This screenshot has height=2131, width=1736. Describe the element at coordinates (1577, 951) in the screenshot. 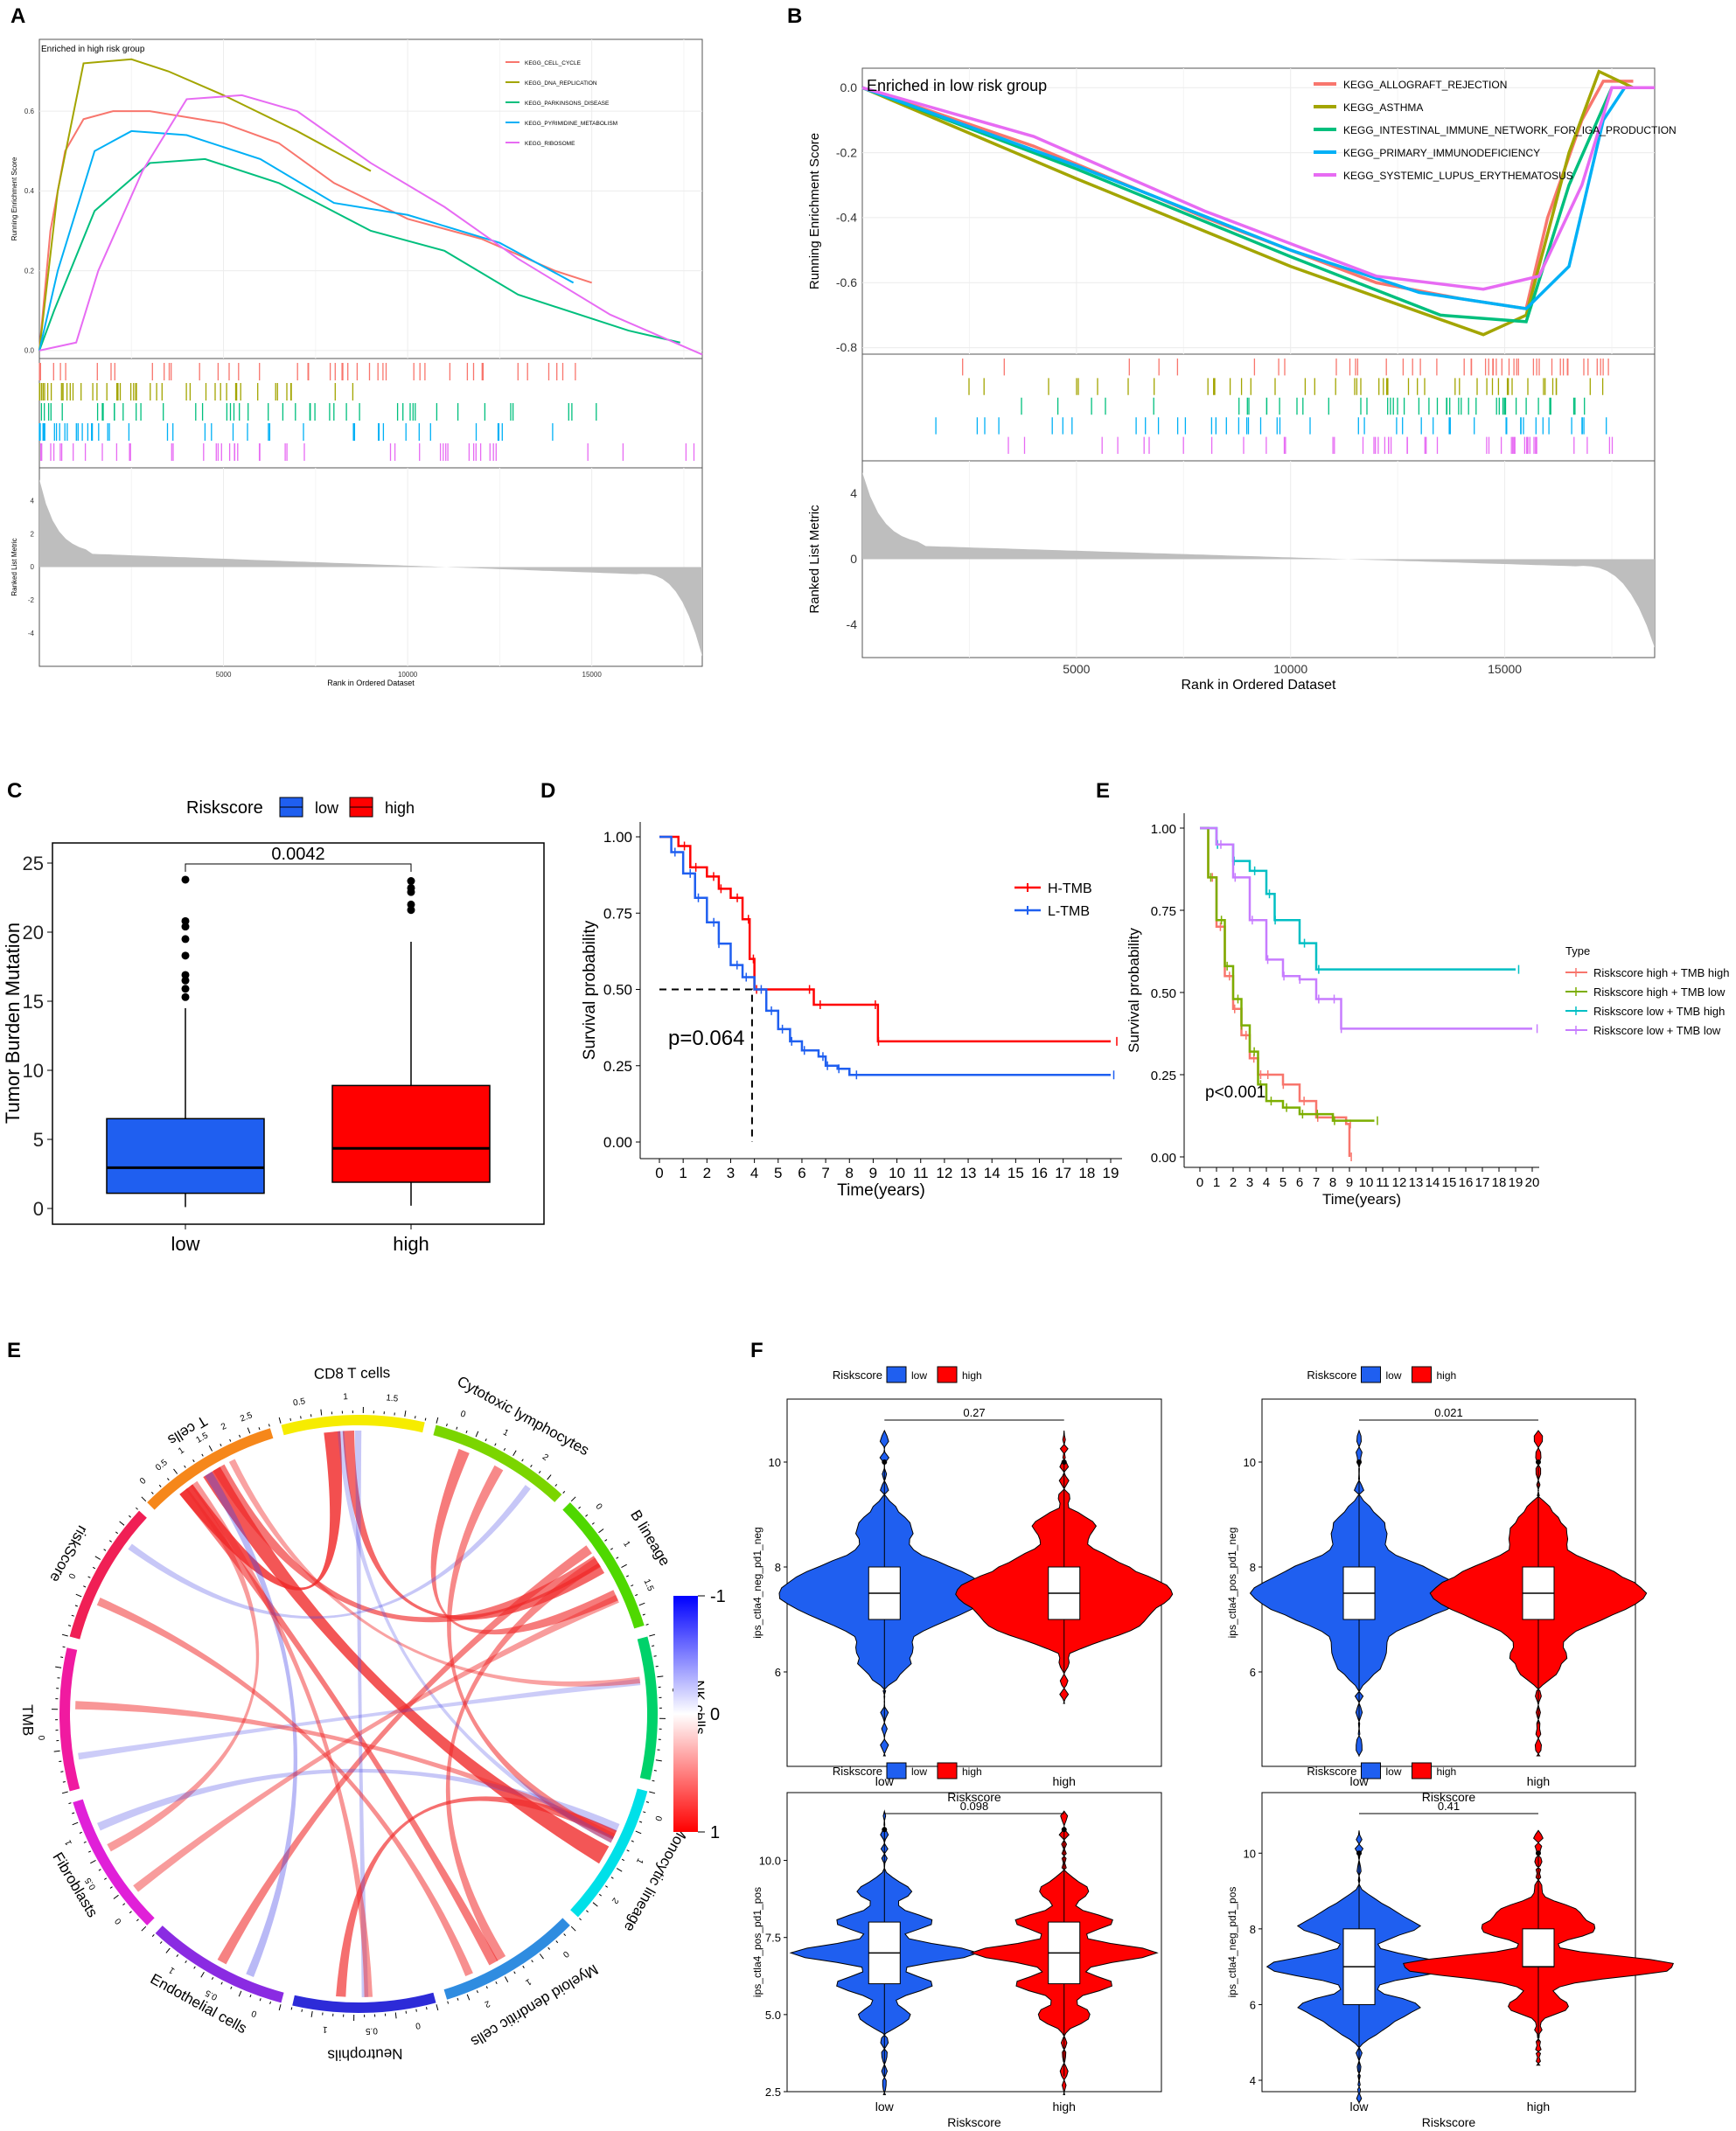

I see `legend-title: Type` at that location.